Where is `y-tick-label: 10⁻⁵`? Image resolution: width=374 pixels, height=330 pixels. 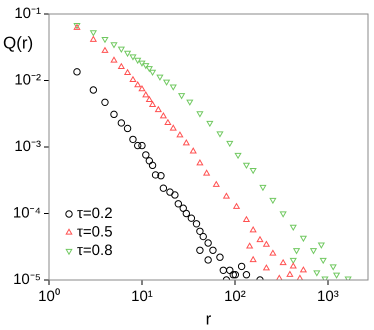 y-tick-label: 10⁻⁵ is located at coordinates (27, 279).